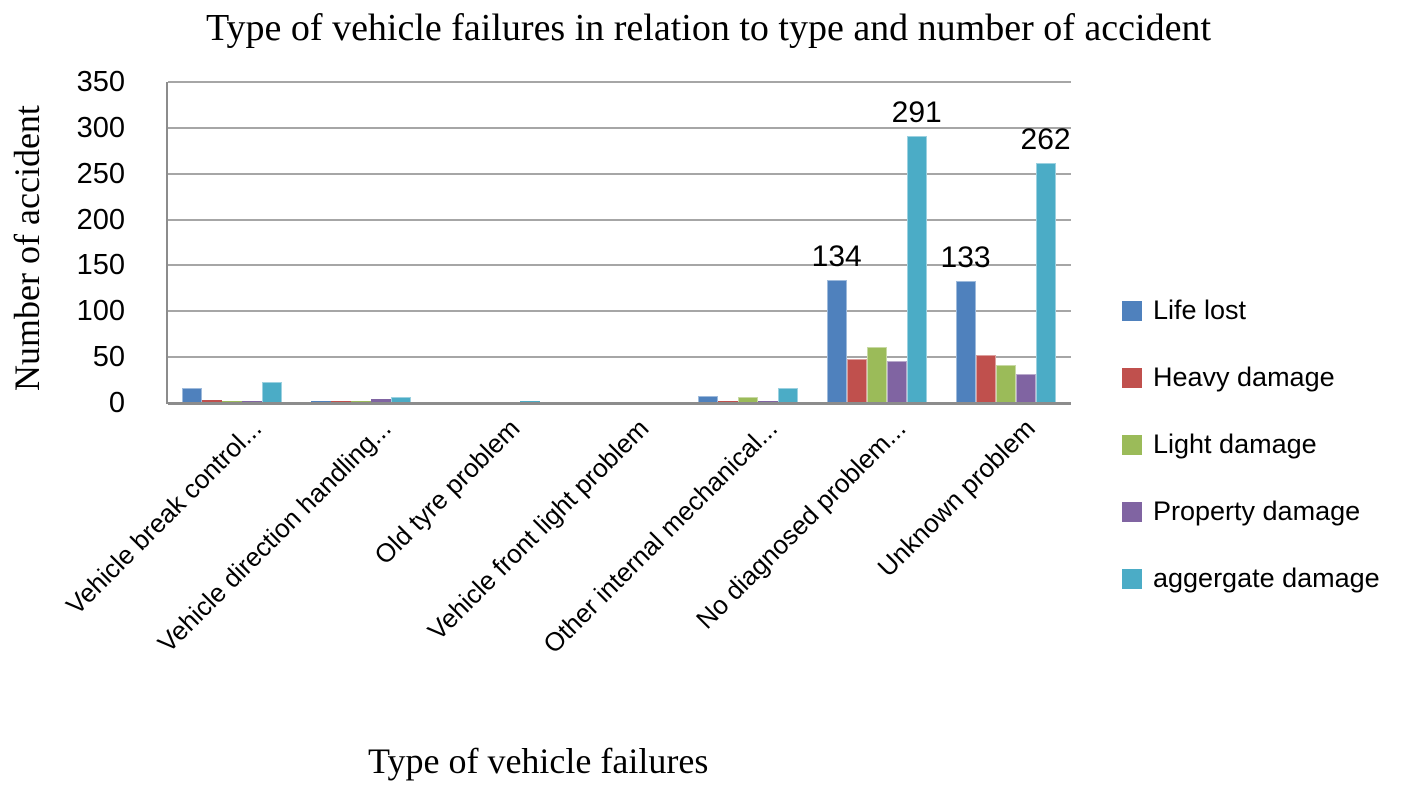 The height and width of the screenshot is (790, 1417). What do you see at coordinates (1266, 578) in the screenshot?
I see `legend-label: aggergate damage` at bounding box center [1266, 578].